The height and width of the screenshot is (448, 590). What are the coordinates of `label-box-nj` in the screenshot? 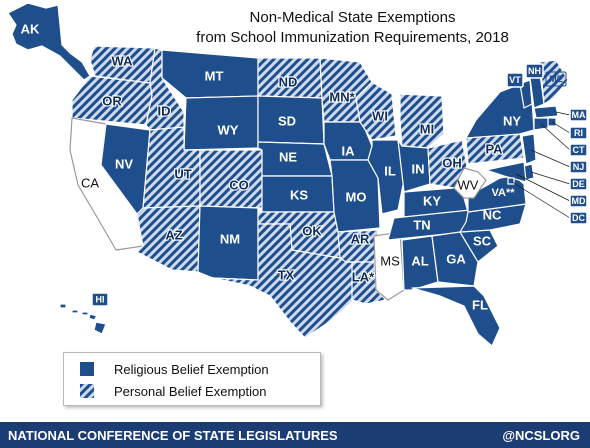 It's located at (578, 167).